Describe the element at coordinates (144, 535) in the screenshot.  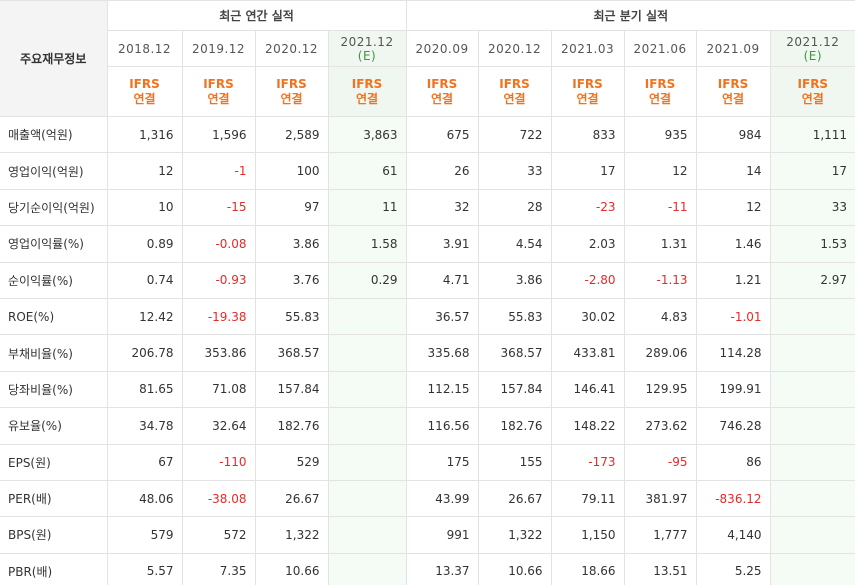
I see `value-cell: 579` at that location.